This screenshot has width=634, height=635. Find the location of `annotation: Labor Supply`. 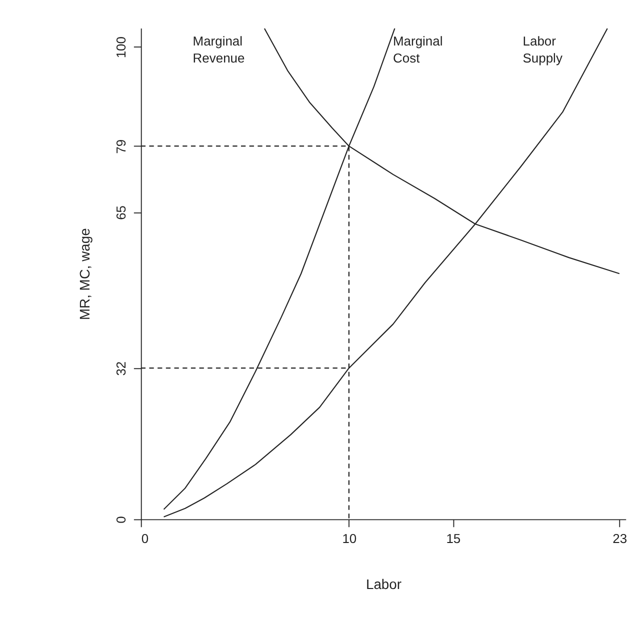

annotation: Labor Supply is located at coordinates (542, 50).